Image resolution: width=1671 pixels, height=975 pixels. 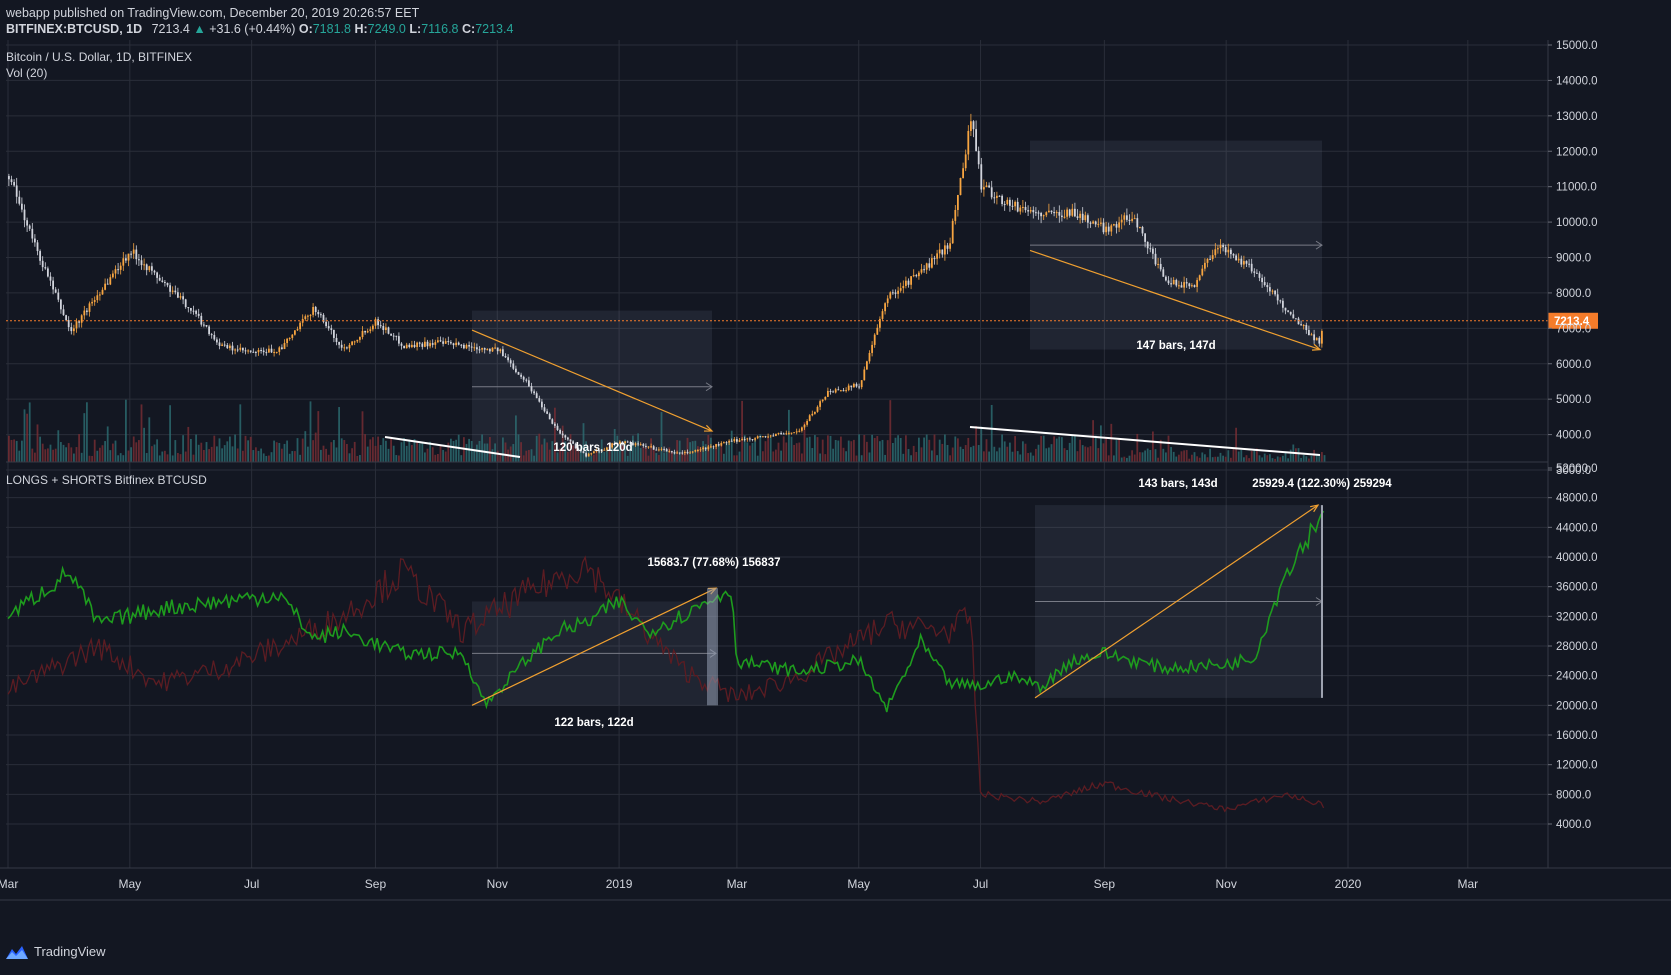 What do you see at coordinates (74, 29) in the screenshot?
I see `symbol-label: BITFINEX:BTCUSD, 1D` at bounding box center [74, 29].